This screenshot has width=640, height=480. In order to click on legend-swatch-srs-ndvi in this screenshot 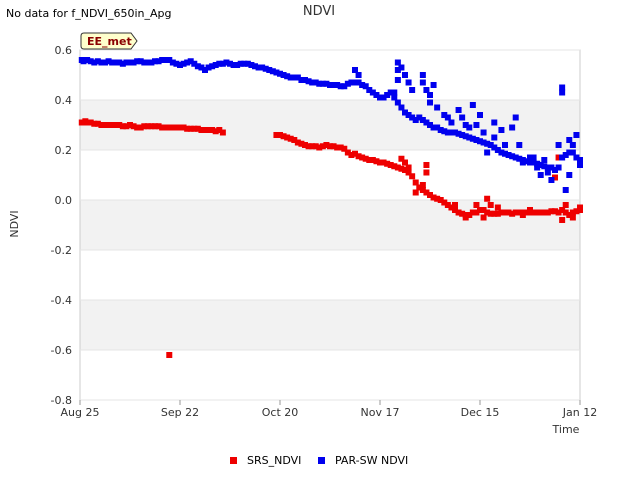, I will do `click(233, 460)`.